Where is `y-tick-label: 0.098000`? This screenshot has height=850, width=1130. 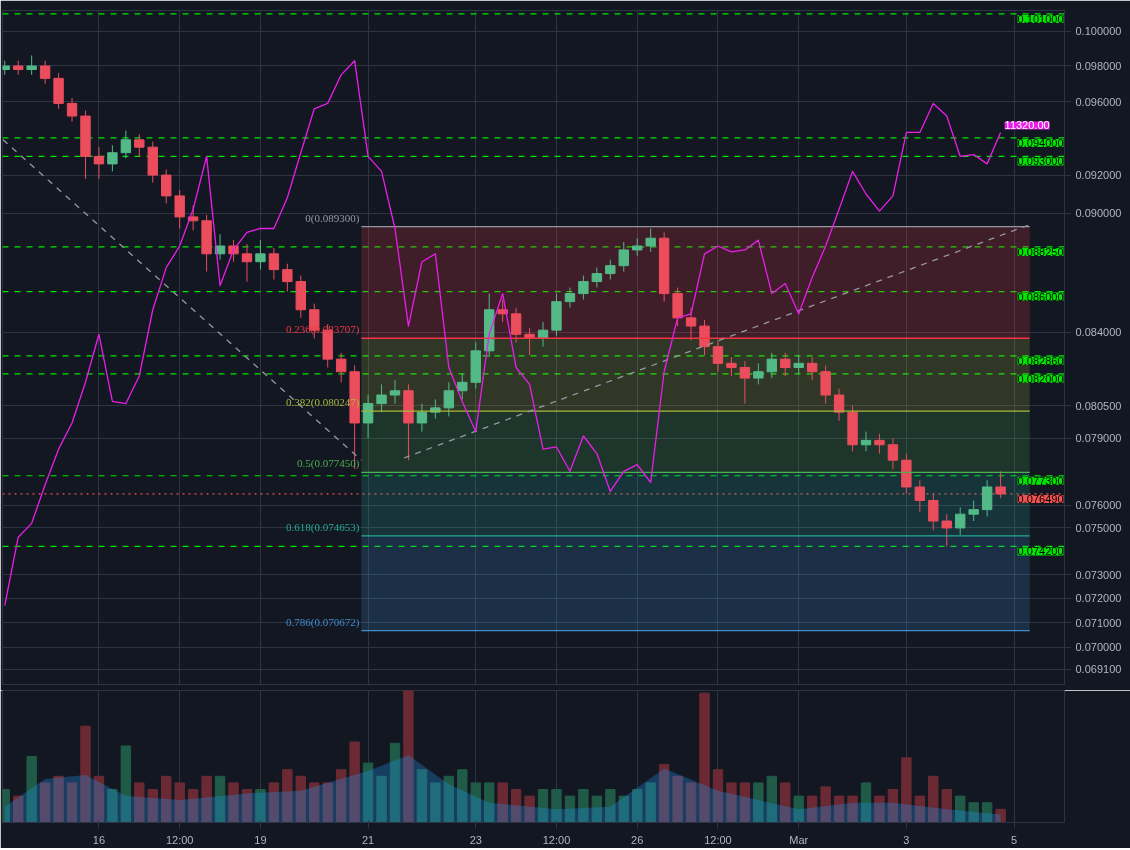 y-tick-label: 0.098000 is located at coordinates (1098, 65).